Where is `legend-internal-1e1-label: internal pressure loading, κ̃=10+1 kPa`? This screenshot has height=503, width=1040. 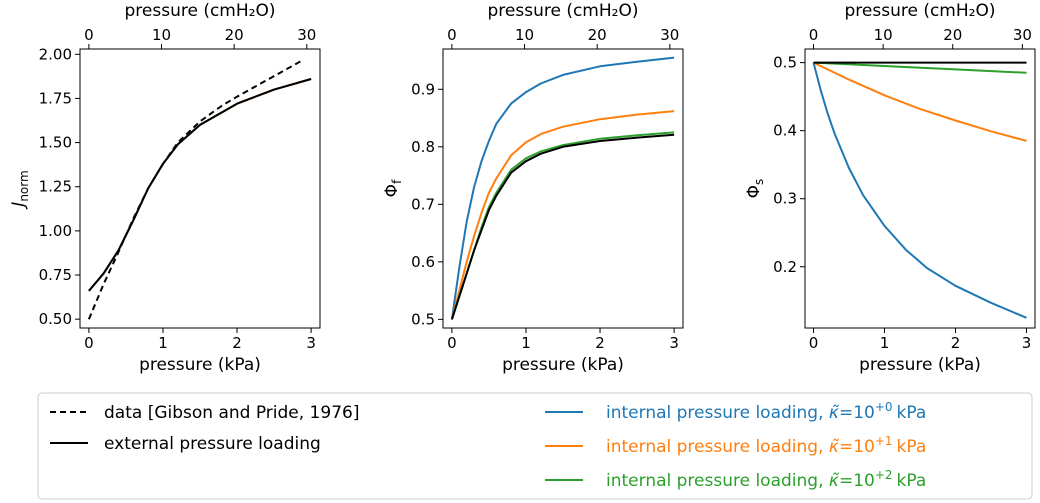
legend-internal-1e1-label: internal pressure loading, κ̃=10+1 kPa is located at coordinates (766, 445).